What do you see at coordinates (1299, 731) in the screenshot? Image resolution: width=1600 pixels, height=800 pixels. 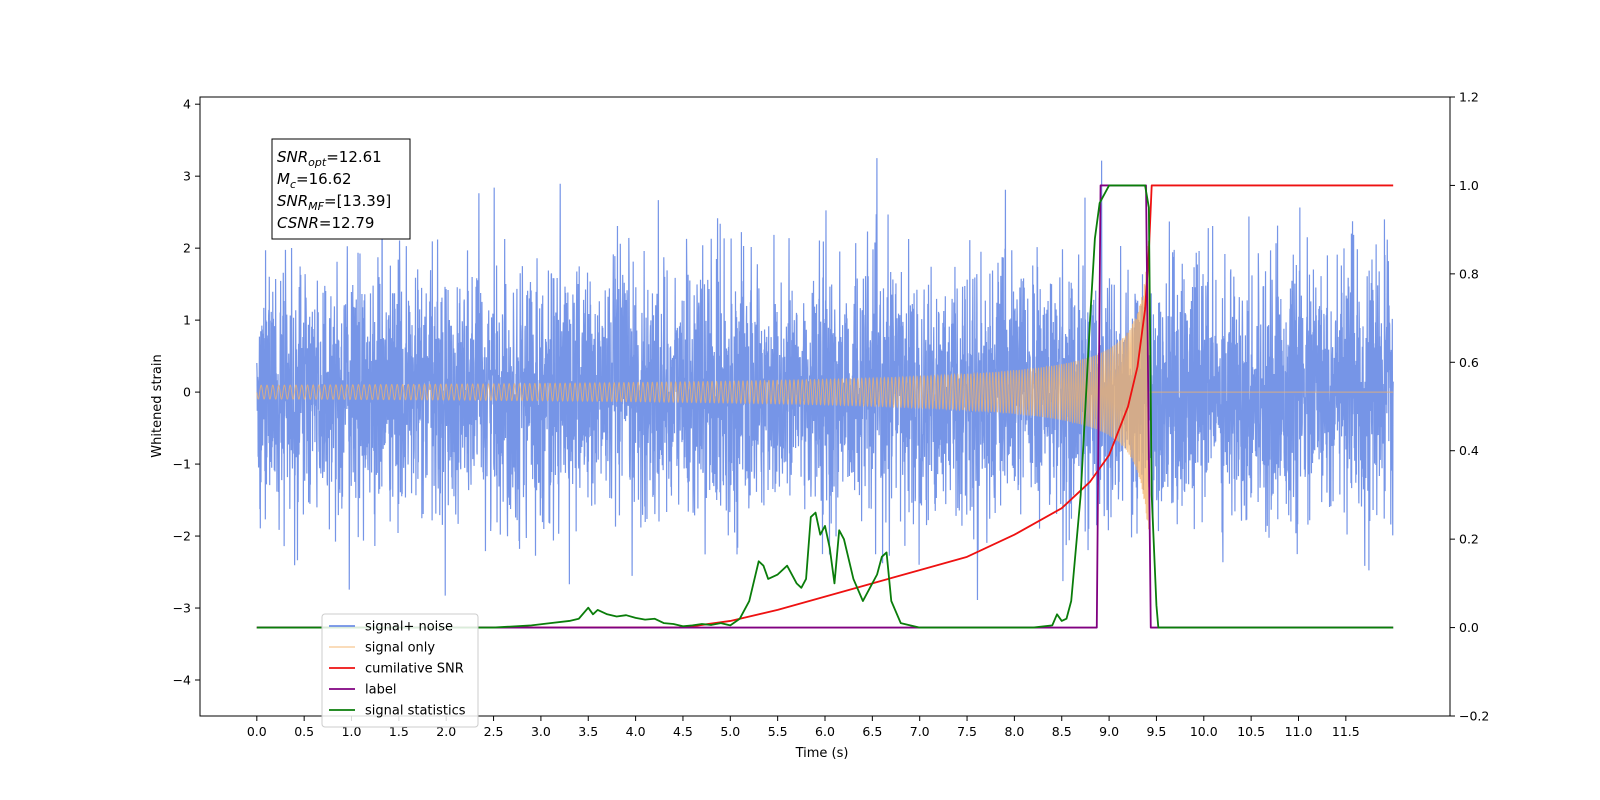 I see `x-tick-label: 11.0` at bounding box center [1299, 731].